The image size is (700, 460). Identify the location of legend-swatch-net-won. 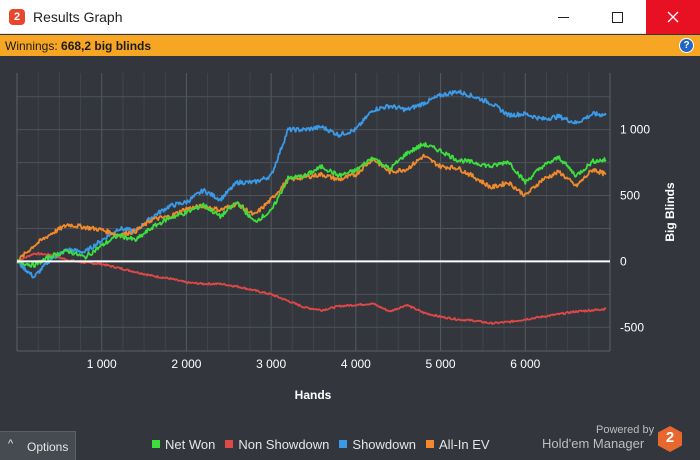
(156, 444).